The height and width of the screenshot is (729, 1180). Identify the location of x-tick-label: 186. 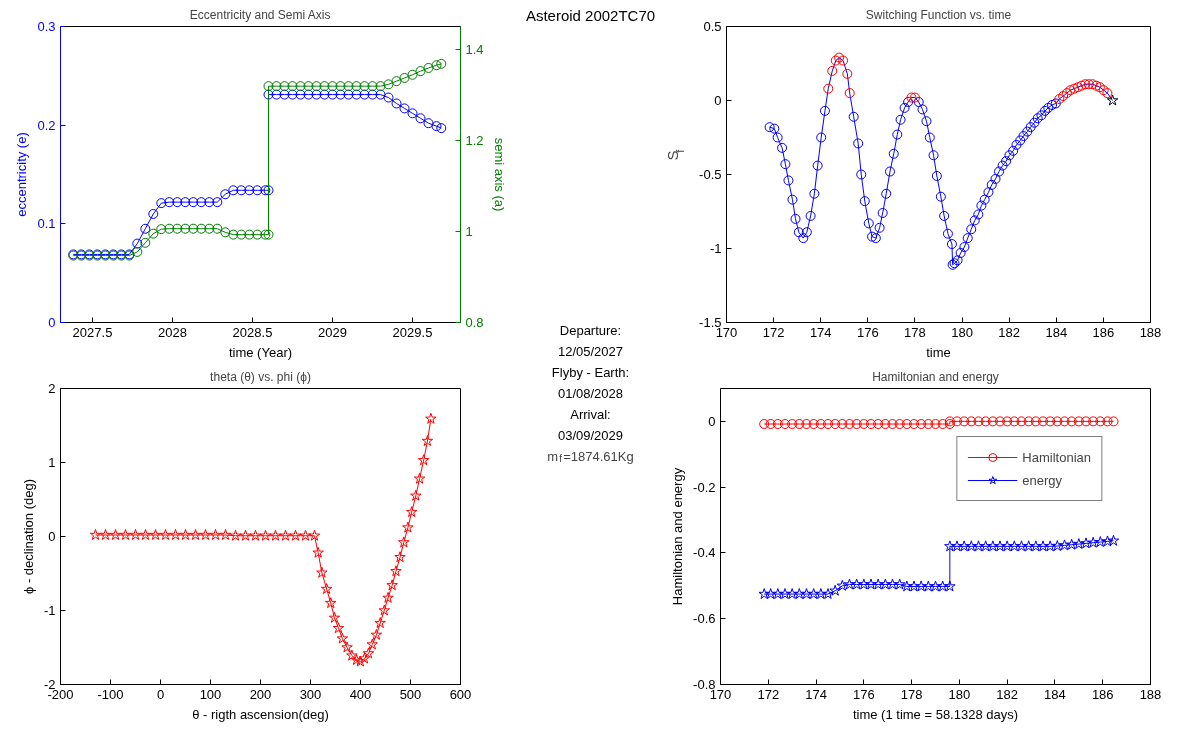
(1102, 694).